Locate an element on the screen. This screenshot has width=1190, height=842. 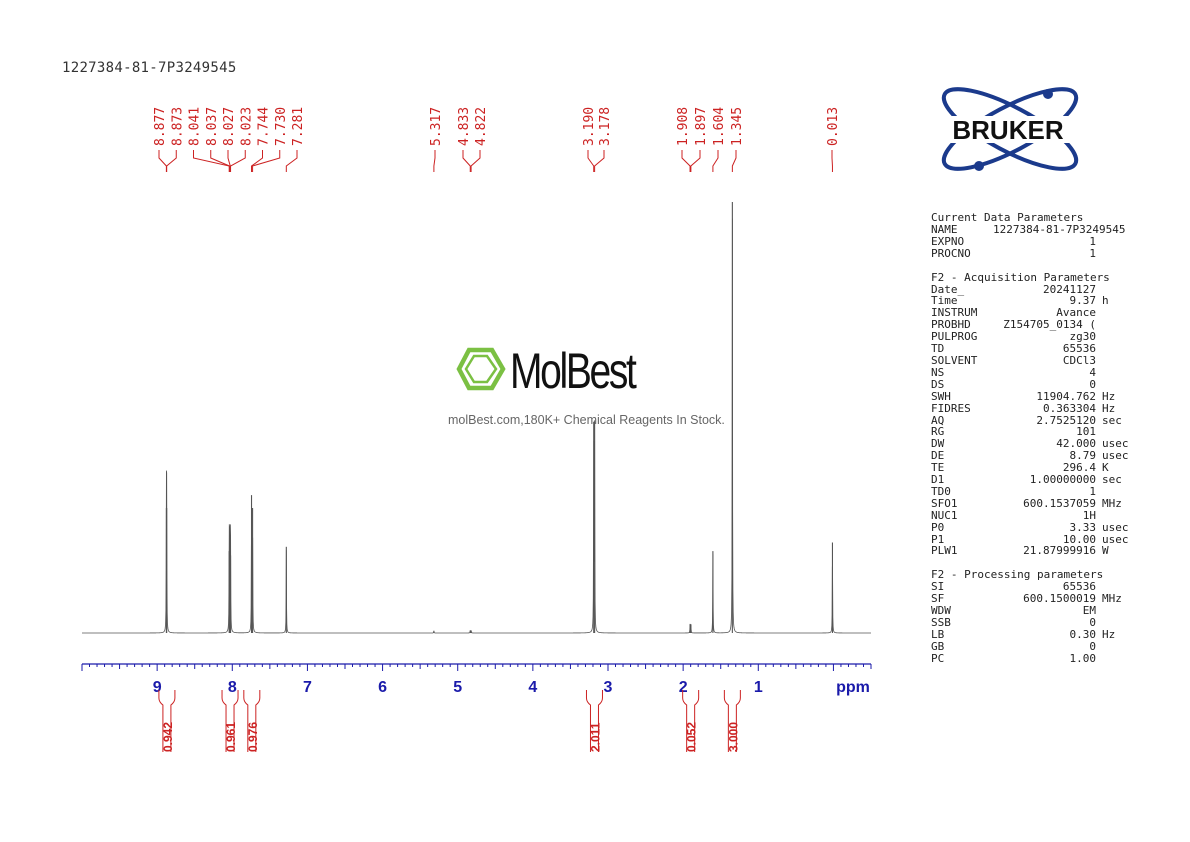
parameter-value: Avance is located at coordinates (1076, 313).